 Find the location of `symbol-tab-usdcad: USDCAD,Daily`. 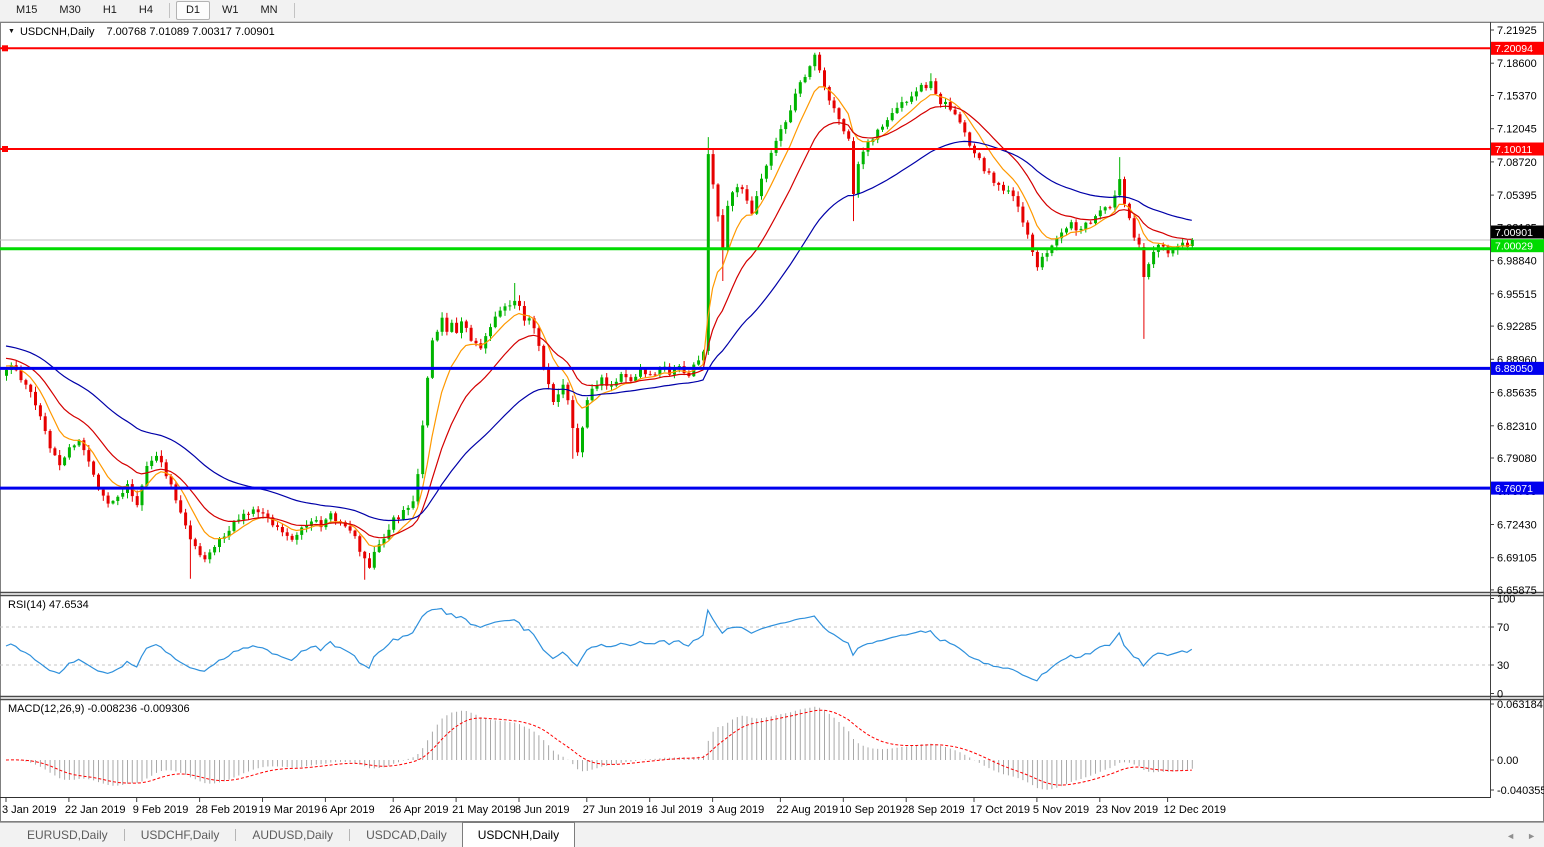

symbol-tab-usdcad: USDCAD,Daily is located at coordinates (406, 835).